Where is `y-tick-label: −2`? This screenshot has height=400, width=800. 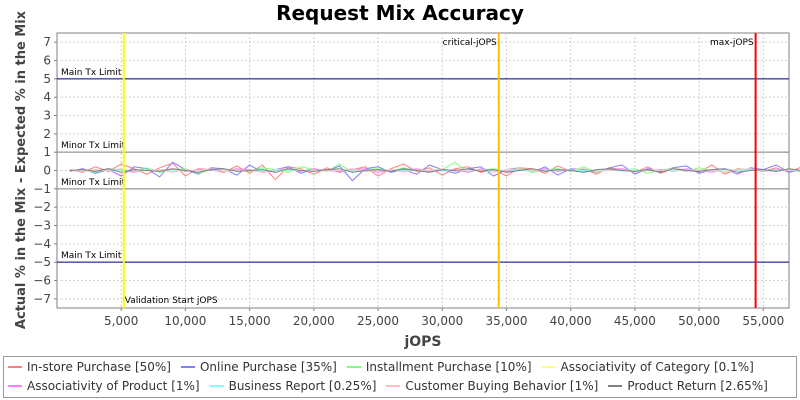
y-tick-label: −2 is located at coordinates (42, 207).